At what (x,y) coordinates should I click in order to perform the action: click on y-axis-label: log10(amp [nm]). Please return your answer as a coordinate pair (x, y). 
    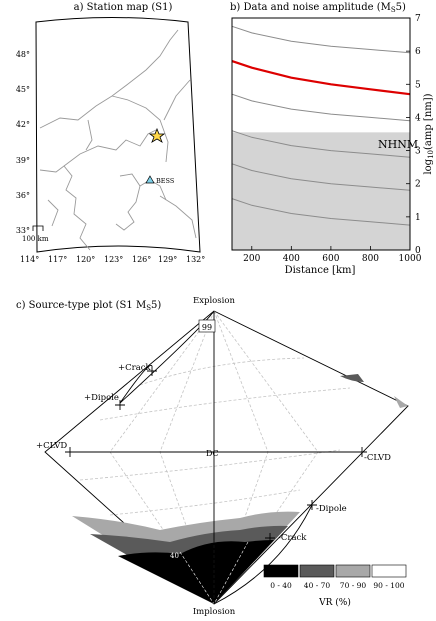
    Looking at the image, I should click on (429, 133).